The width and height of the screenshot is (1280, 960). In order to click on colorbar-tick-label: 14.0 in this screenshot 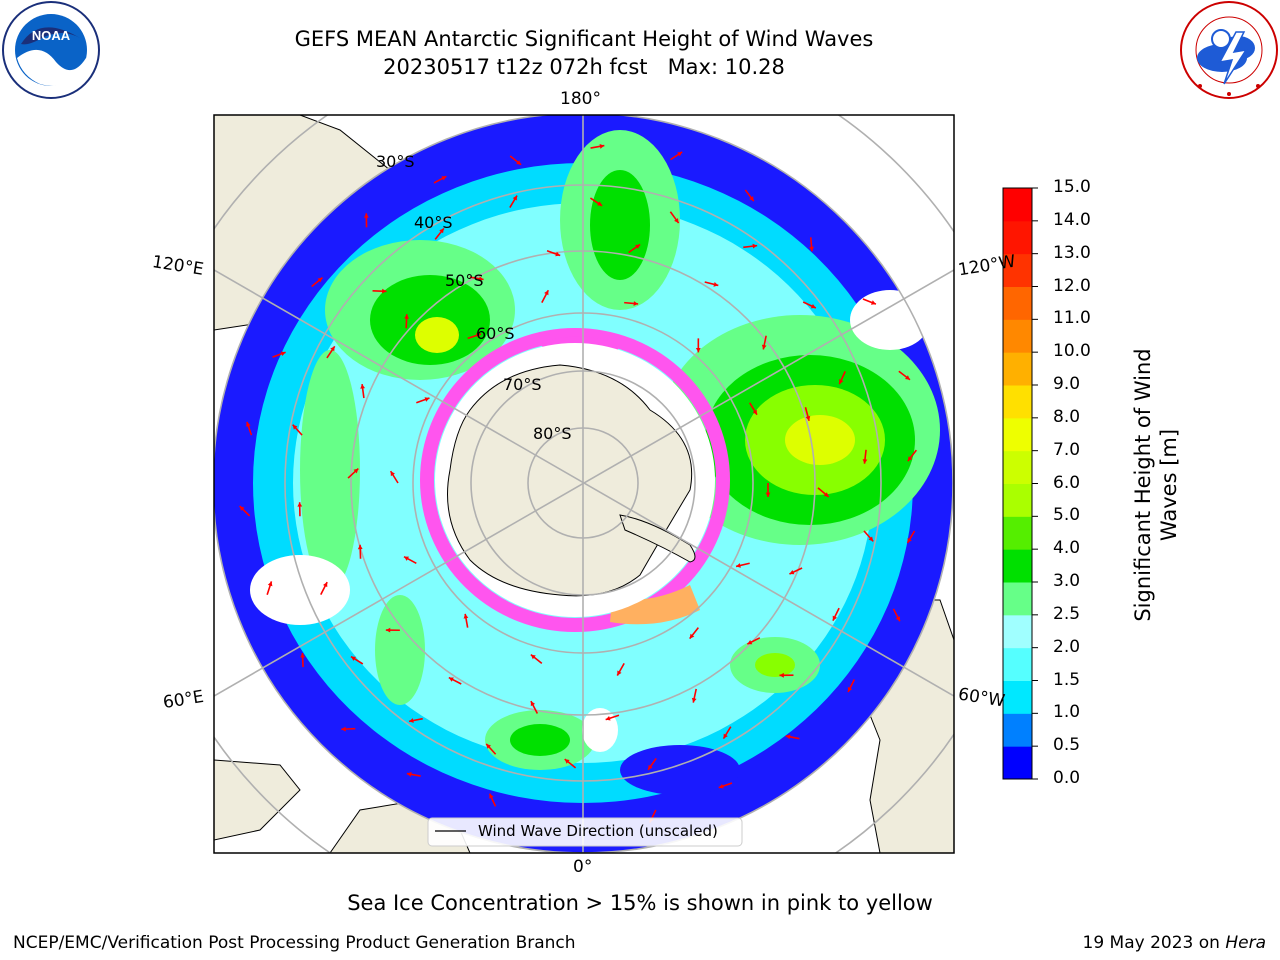, I will do `click(1072, 219)`.